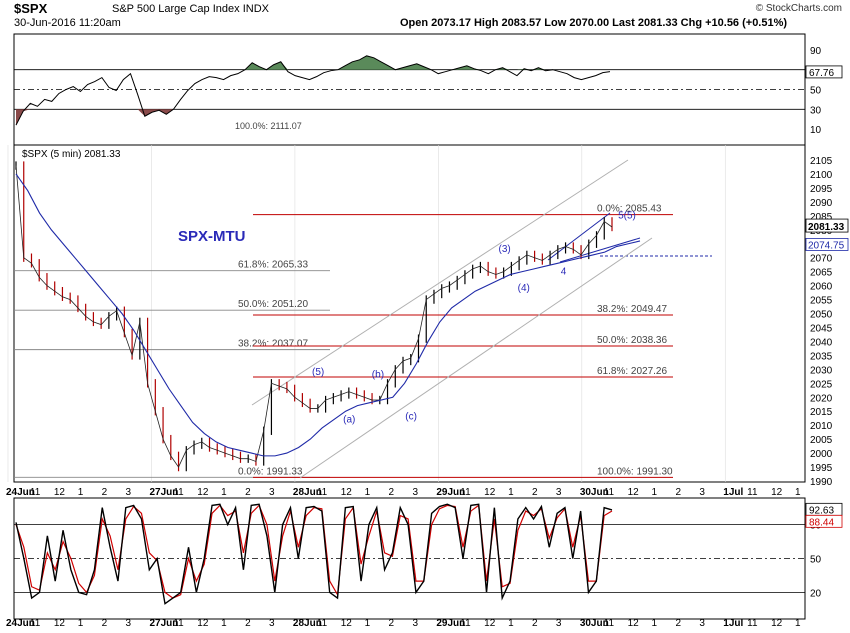 The height and width of the screenshot is (633, 850). Describe the element at coordinates (816, 593) in the screenshot. I see `stoch-level-label: 20` at that location.